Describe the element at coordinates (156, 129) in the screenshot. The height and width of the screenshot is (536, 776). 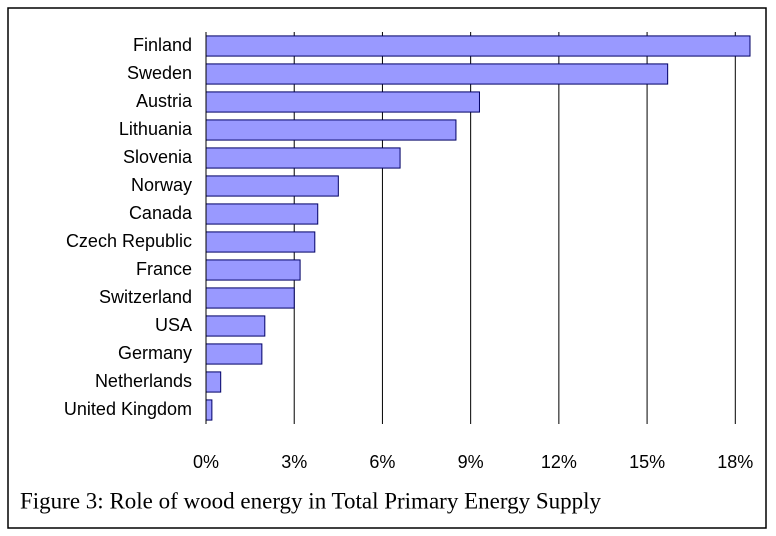
I see `y-tick-label: Lithuania` at that location.